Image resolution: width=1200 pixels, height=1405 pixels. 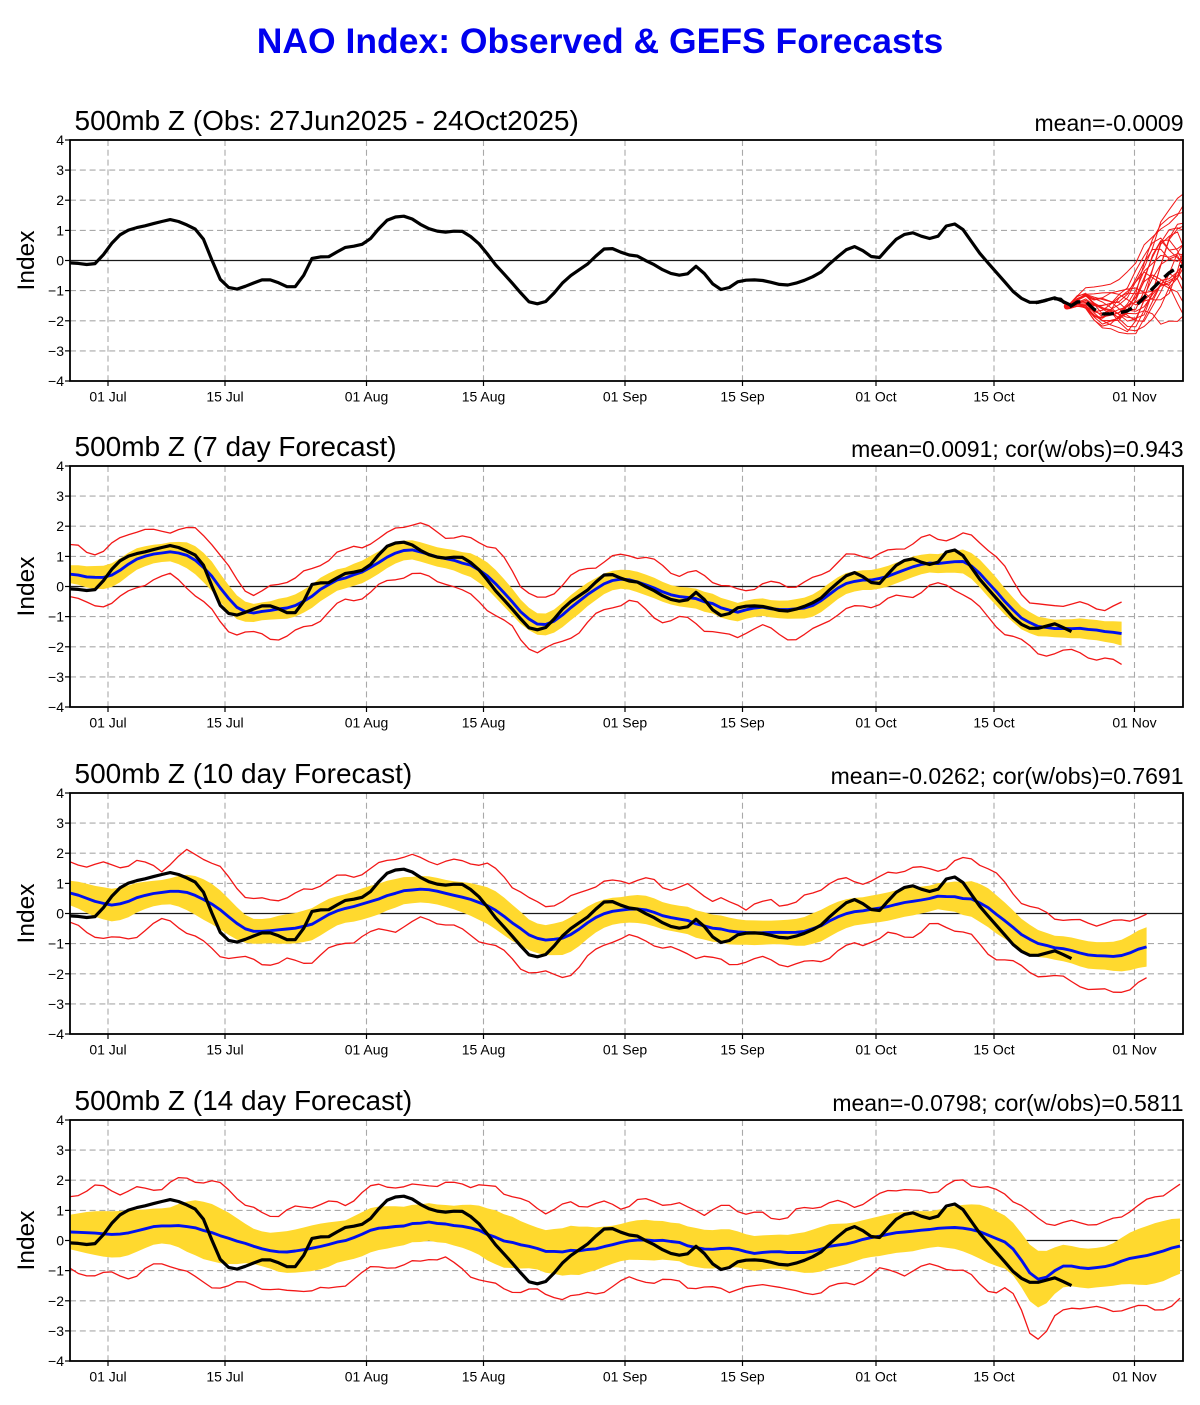 What do you see at coordinates (1007, 1103) in the screenshot?
I see `svg-text:mean=-0.0798; cor(w/obs)=0.581: mean=-0.0798; cor(w/obs)=0.5811` at bounding box center [1007, 1103].